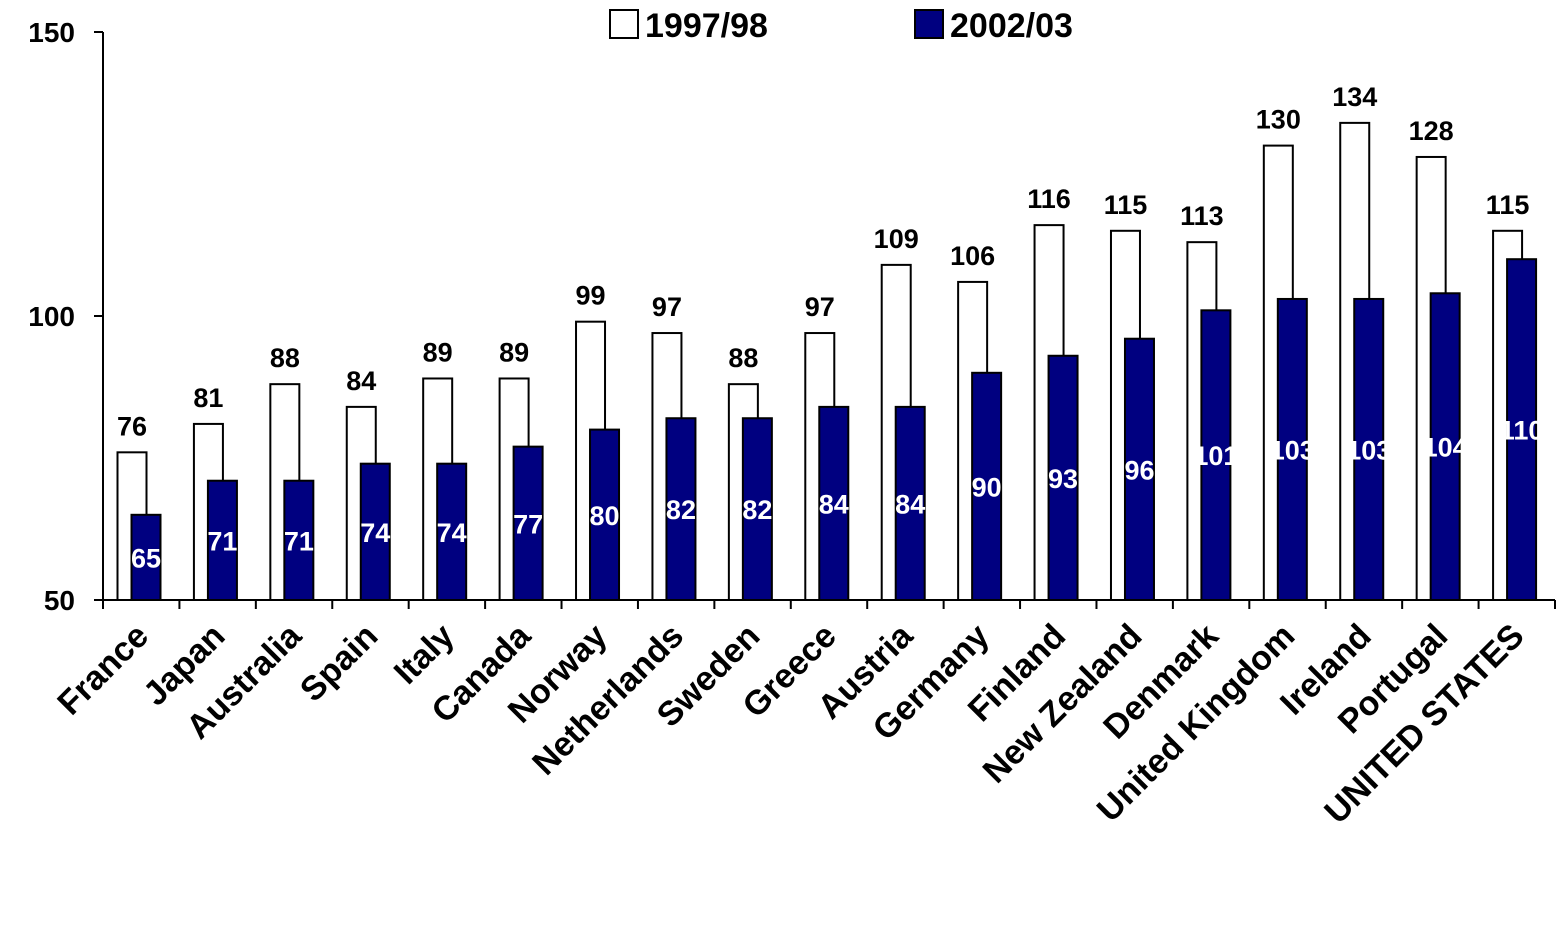 This screenshot has height=929, width=1557. Describe the element at coordinates (1278, 120) in the screenshot. I see `data-label: 130` at that location.